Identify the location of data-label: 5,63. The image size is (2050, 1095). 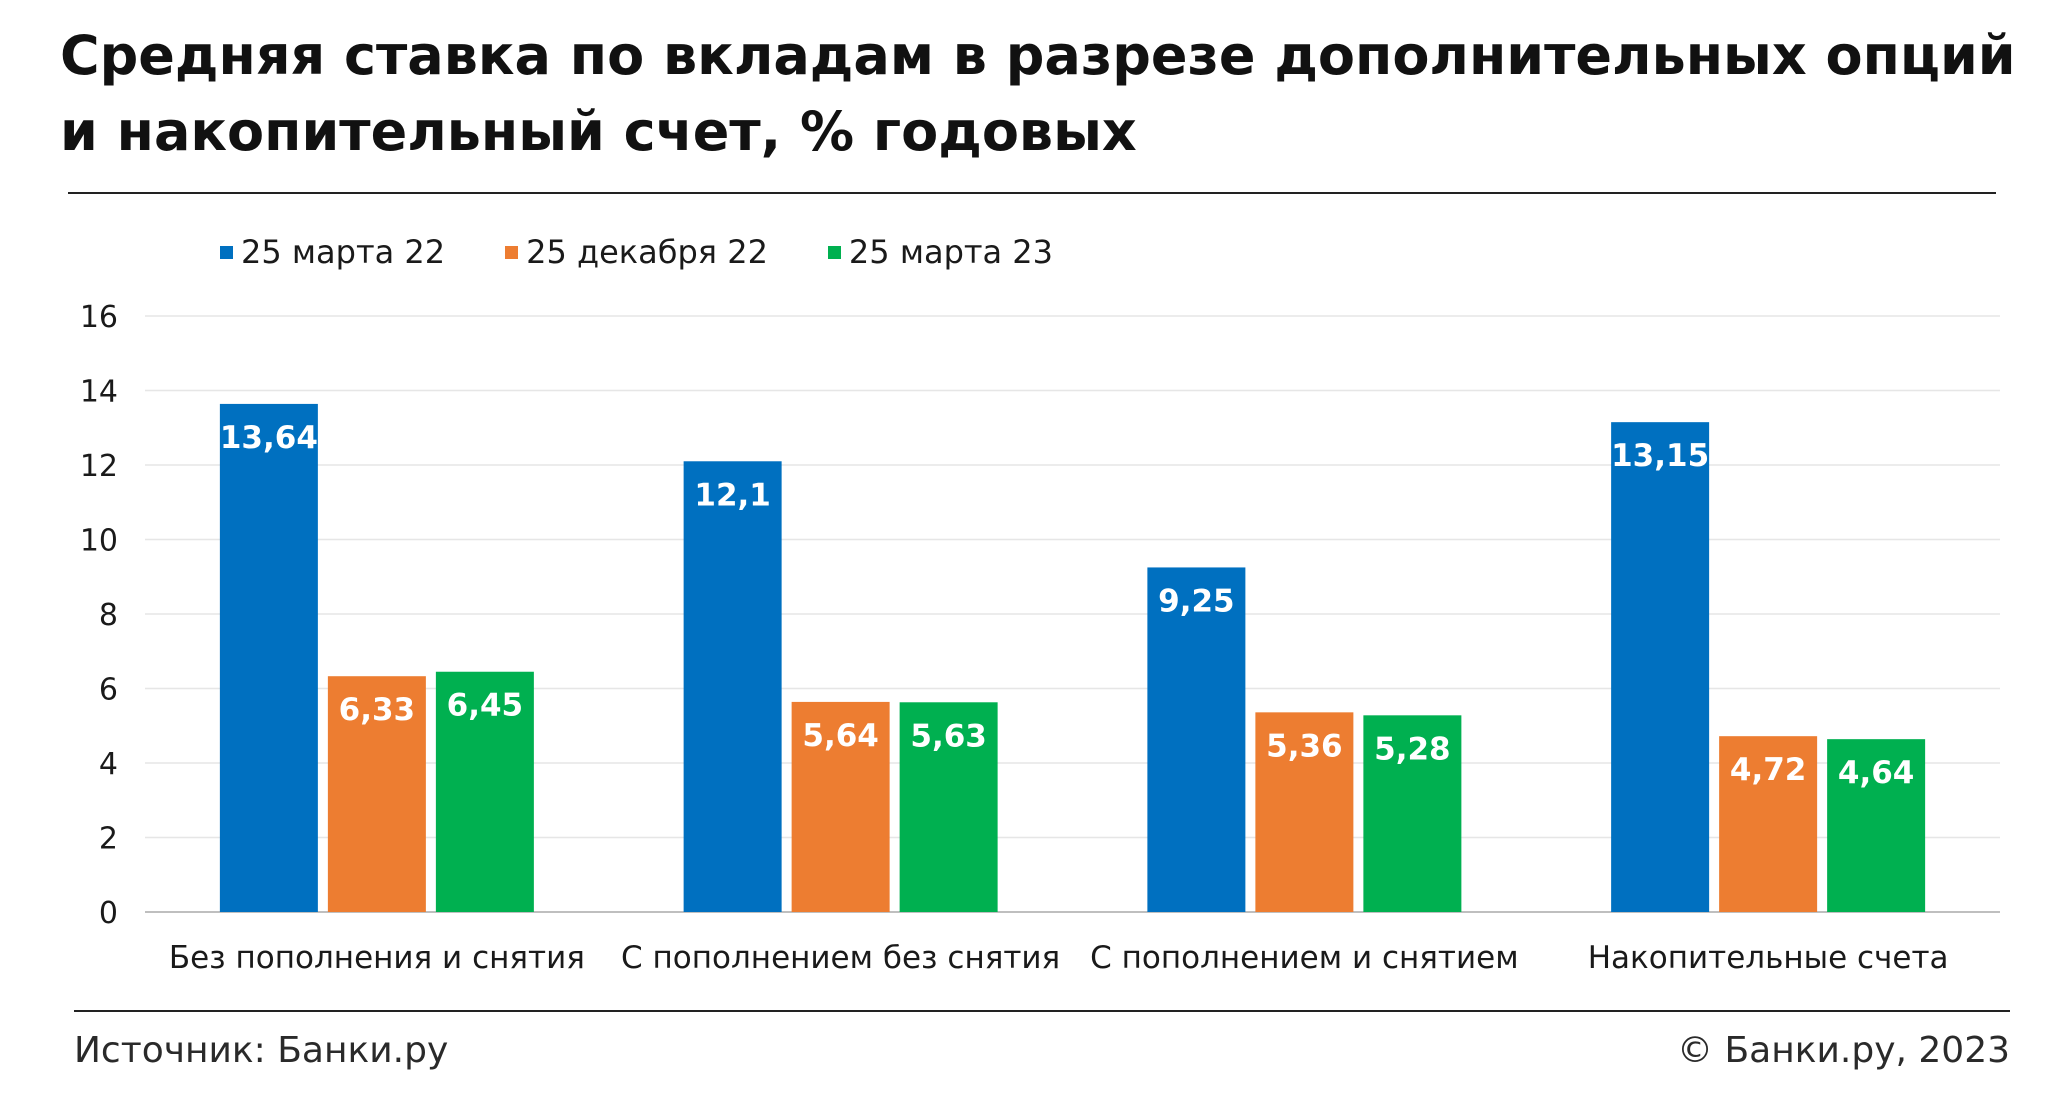
(948, 736).